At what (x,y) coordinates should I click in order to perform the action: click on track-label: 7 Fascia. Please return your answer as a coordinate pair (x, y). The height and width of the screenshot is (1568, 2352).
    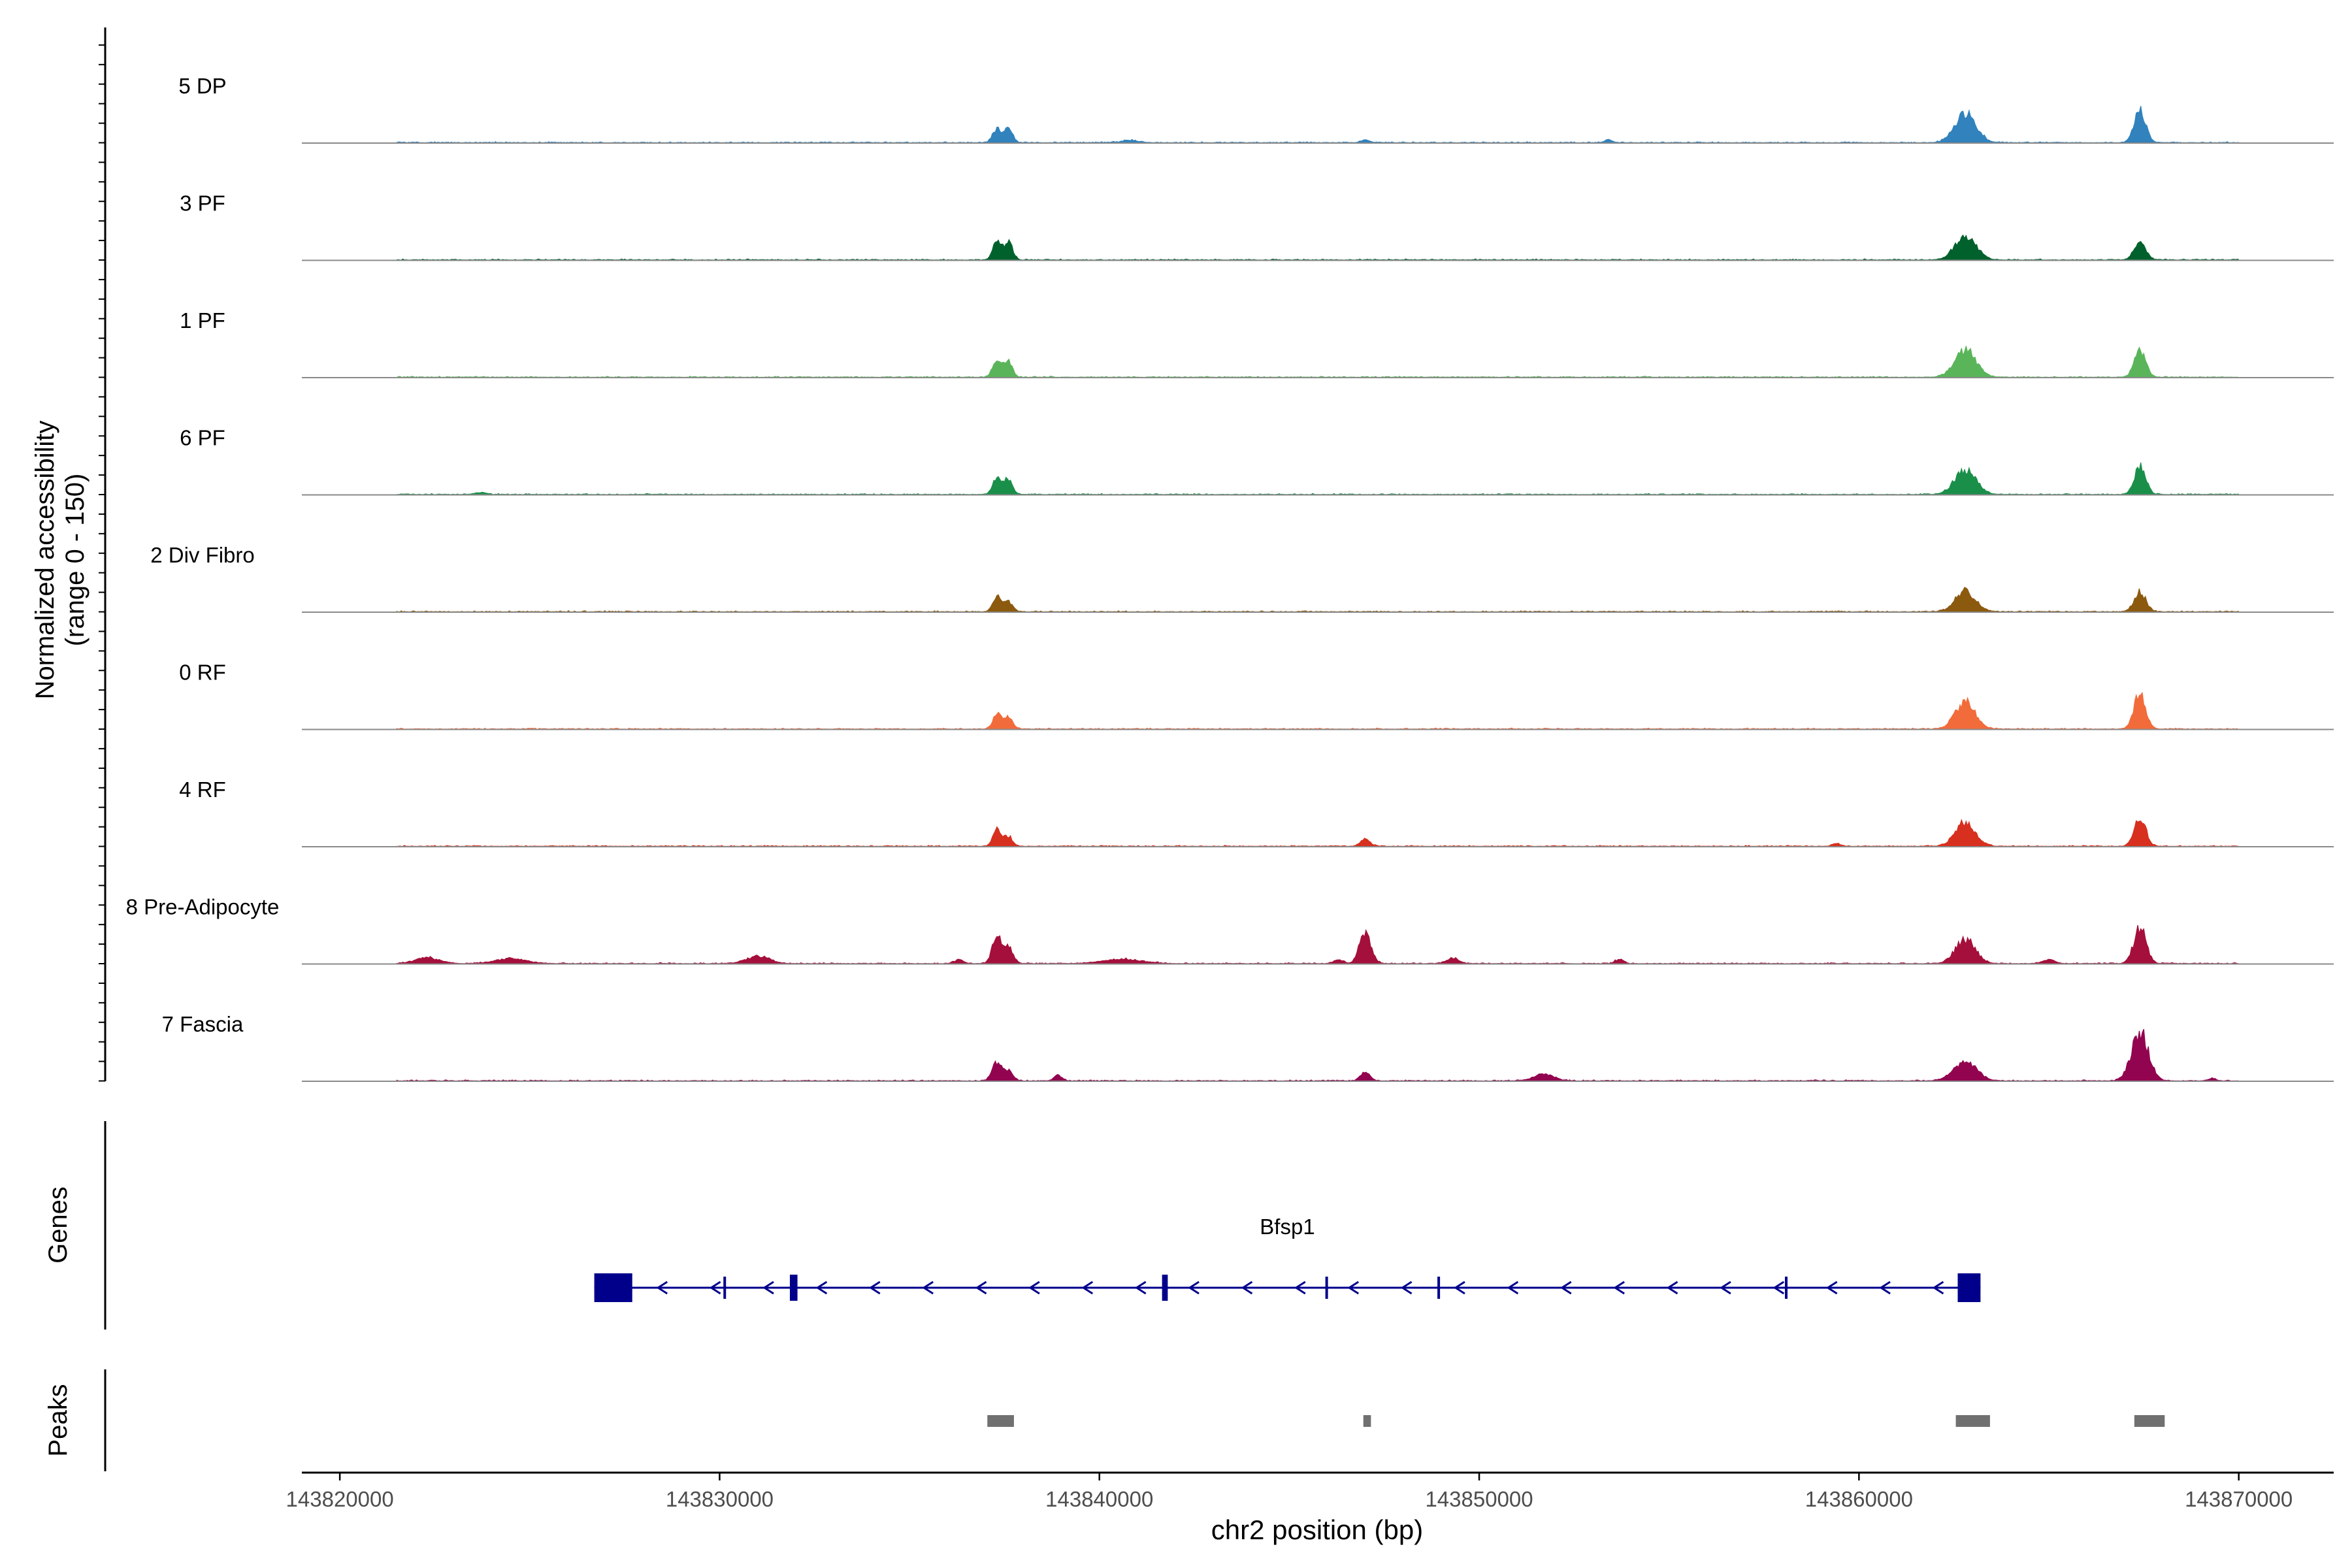
    Looking at the image, I should click on (203, 1024).